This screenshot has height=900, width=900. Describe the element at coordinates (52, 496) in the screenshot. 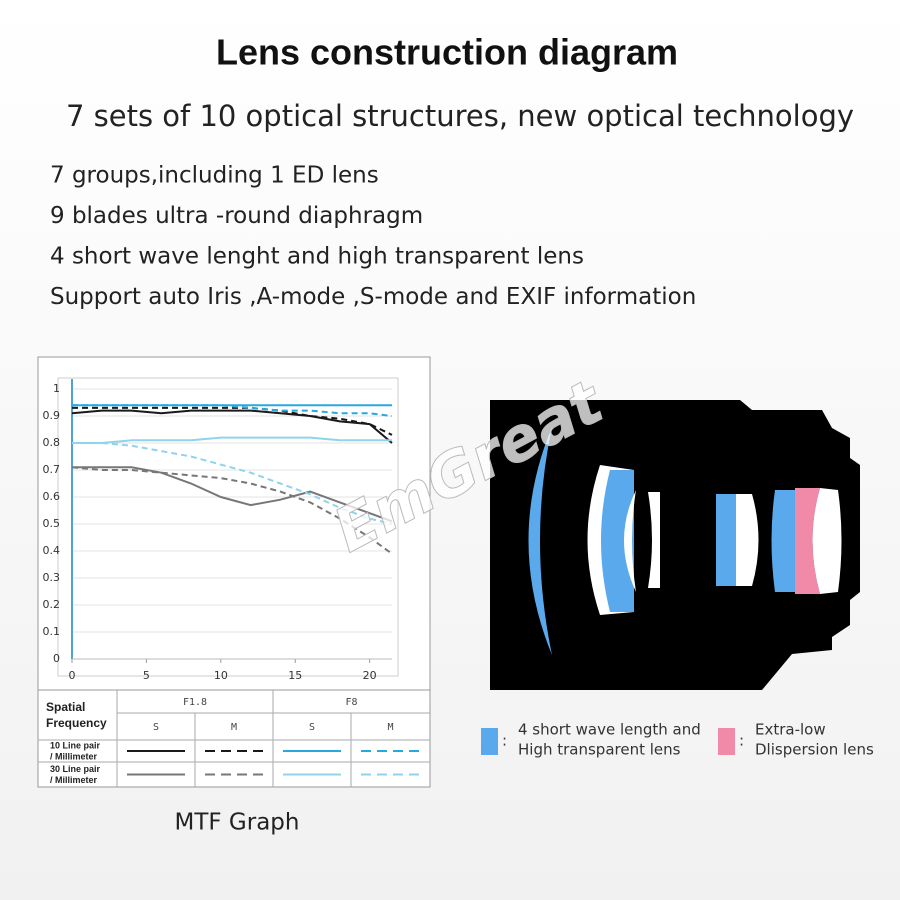

I see `y-tick-label: 0.6` at that location.